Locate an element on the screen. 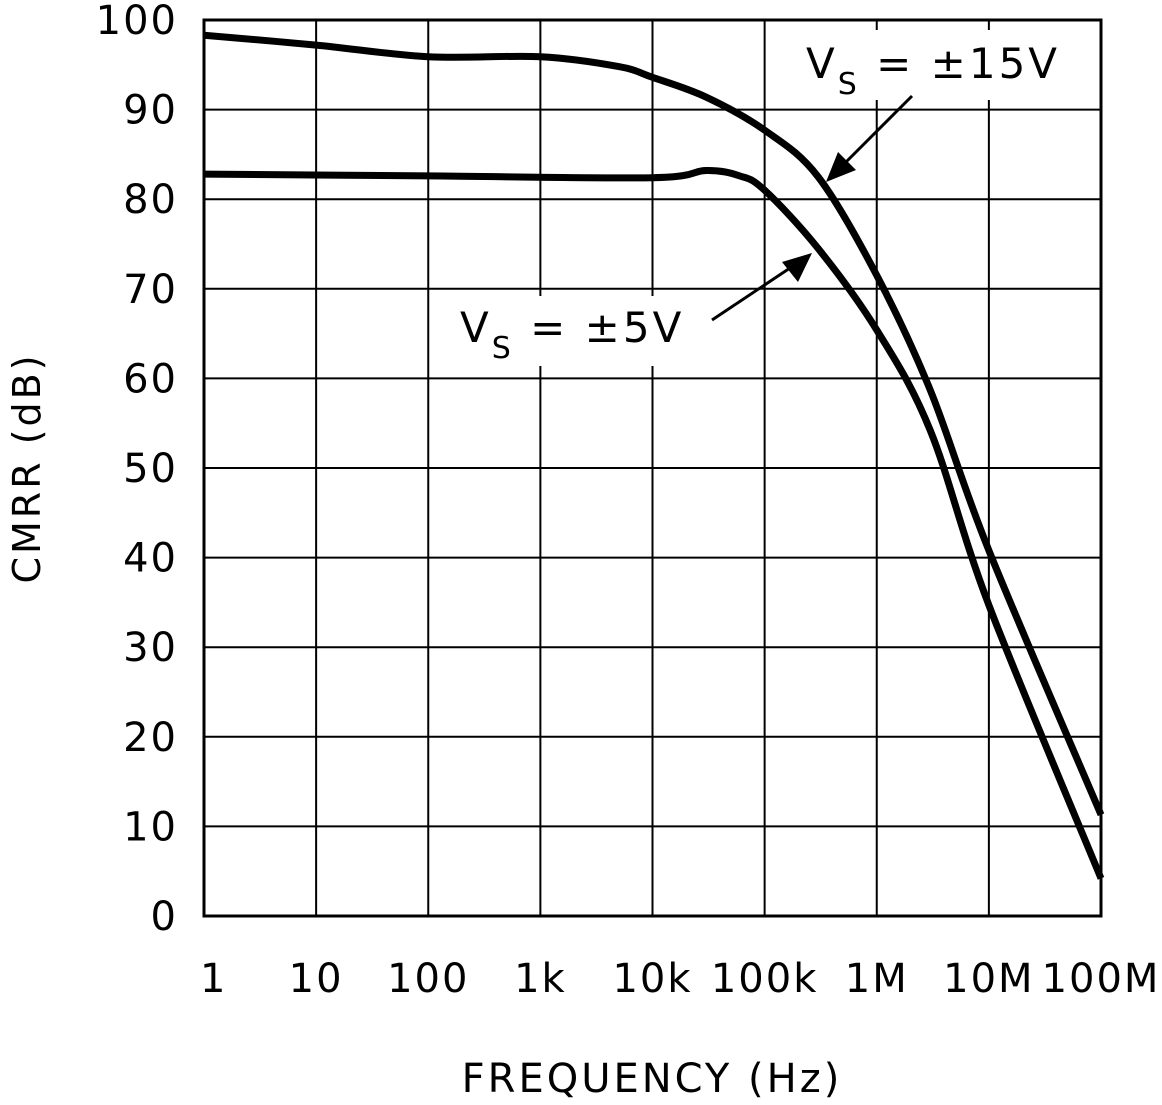 This screenshot has height=1105, width=1162. x-tick-label: 10M is located at coordinates (988, 979).